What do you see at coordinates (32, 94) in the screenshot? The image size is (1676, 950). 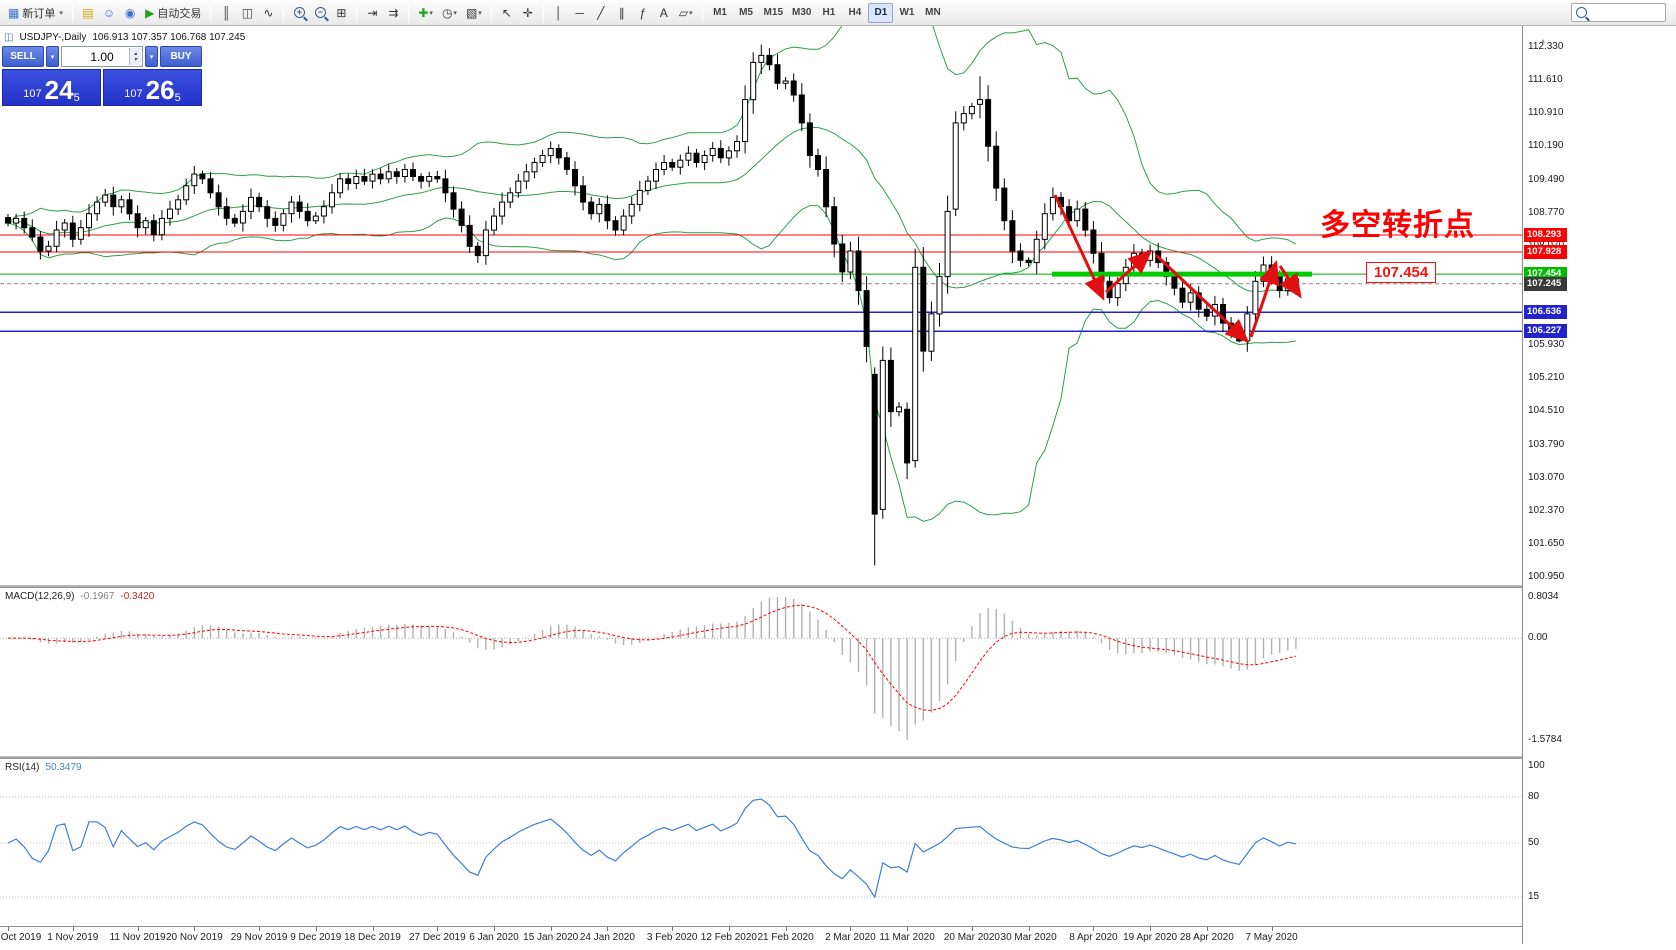 I see `sell-price-prefix: 107` at bounding box center [32, 94].